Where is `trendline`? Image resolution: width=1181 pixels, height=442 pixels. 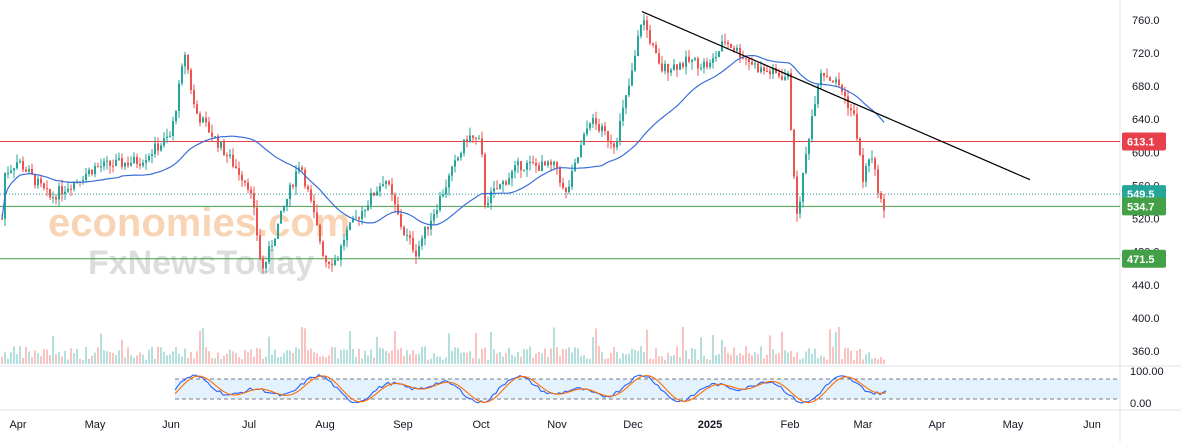
trendline is located at coordinates (836, 96).